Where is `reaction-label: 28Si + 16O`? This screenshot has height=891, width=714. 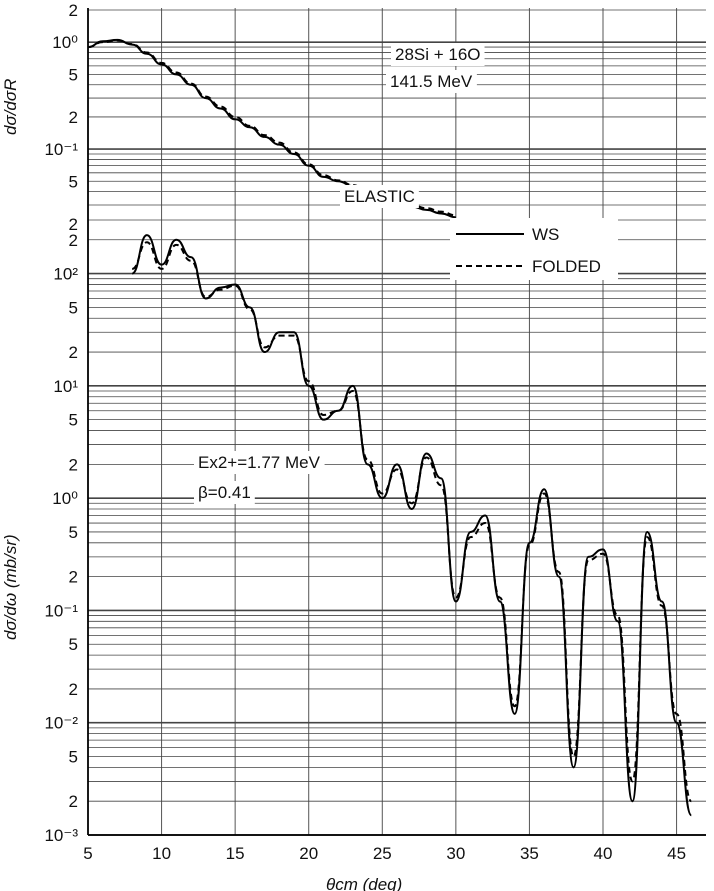
reaction-label: 28Si + 16O is located at coordinates (438, 54).